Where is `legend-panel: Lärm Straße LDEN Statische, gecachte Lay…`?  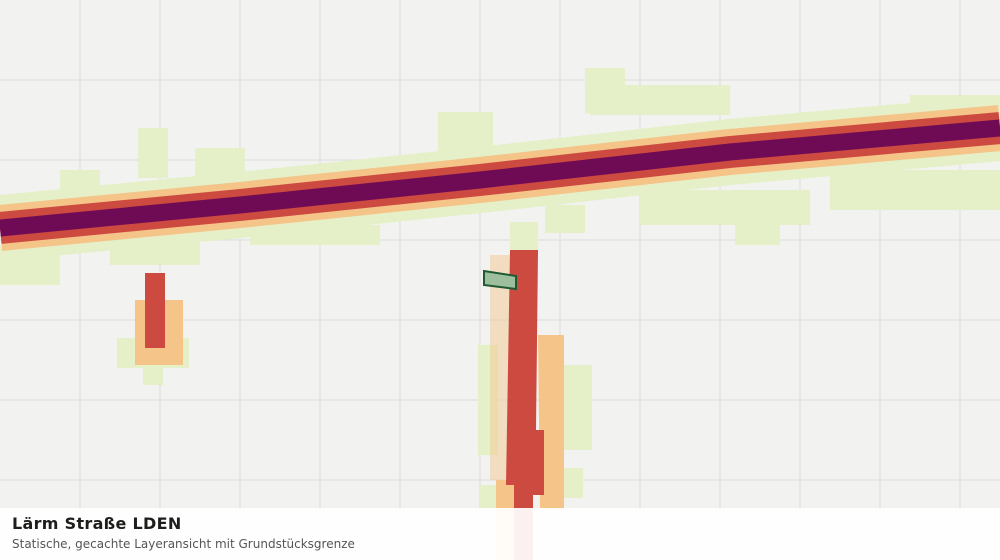
legend-panel: Lärm Straße LDEN Statische, gecachte Lay… is located at coordinates (500, 534).